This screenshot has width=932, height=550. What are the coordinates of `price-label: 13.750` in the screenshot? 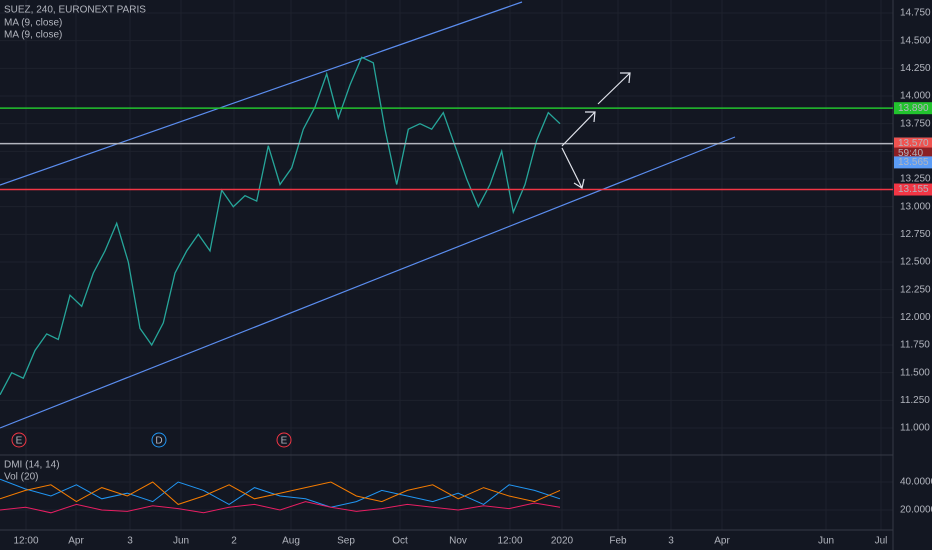 It's located at (915, 123).